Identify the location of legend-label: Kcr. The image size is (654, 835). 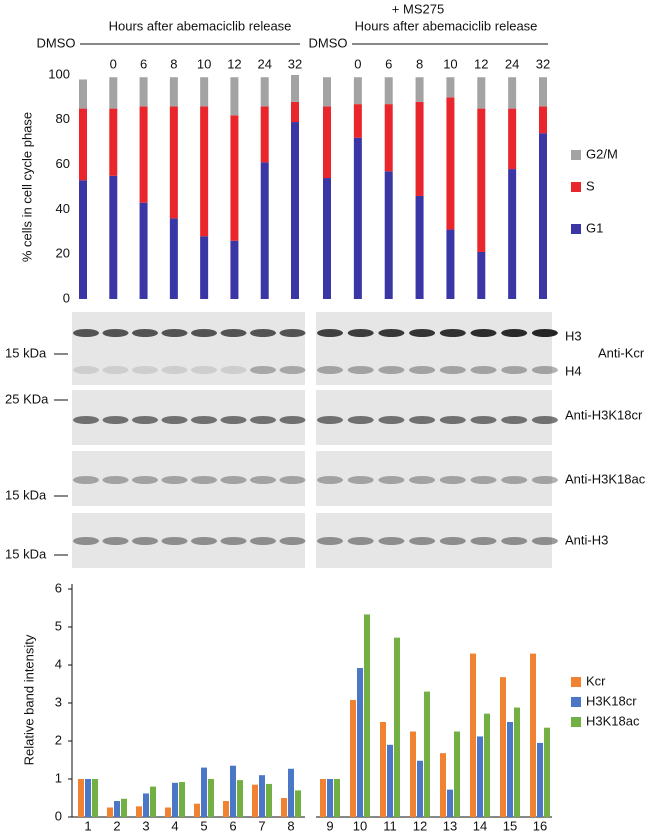
(596, 680).